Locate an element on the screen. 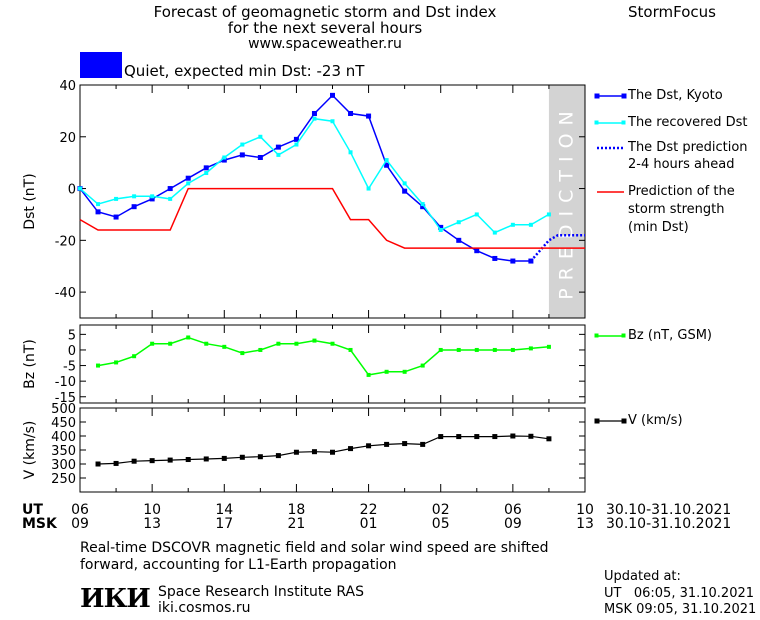 This screenshot has height=620, width=760. institute-site: iki.cosmos.ru is located at coordinates (204, 608).